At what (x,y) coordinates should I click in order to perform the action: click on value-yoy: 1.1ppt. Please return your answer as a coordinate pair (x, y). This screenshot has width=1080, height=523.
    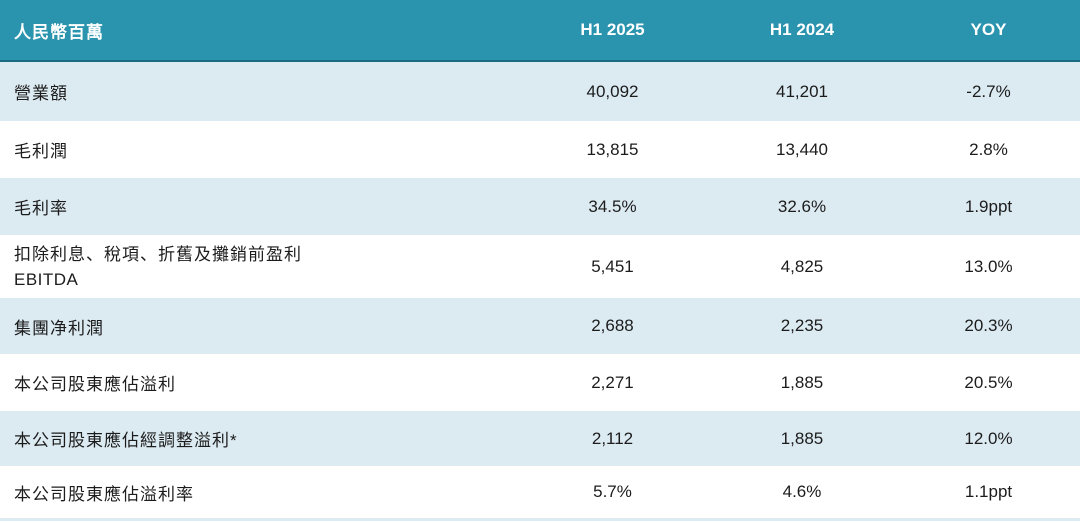
    Looking at the image, I should click on (988, 491).